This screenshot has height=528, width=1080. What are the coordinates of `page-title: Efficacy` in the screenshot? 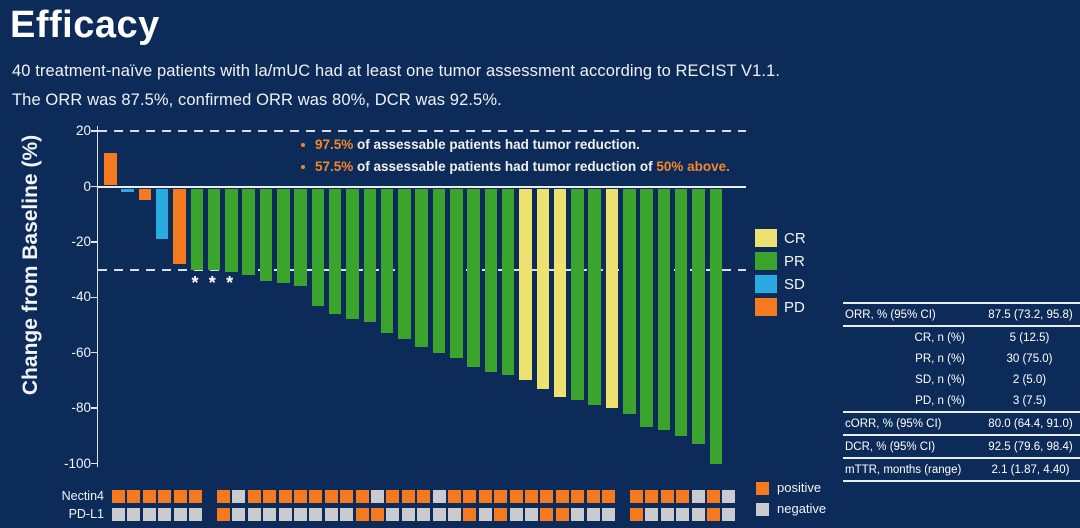 It's located at (85, 25).